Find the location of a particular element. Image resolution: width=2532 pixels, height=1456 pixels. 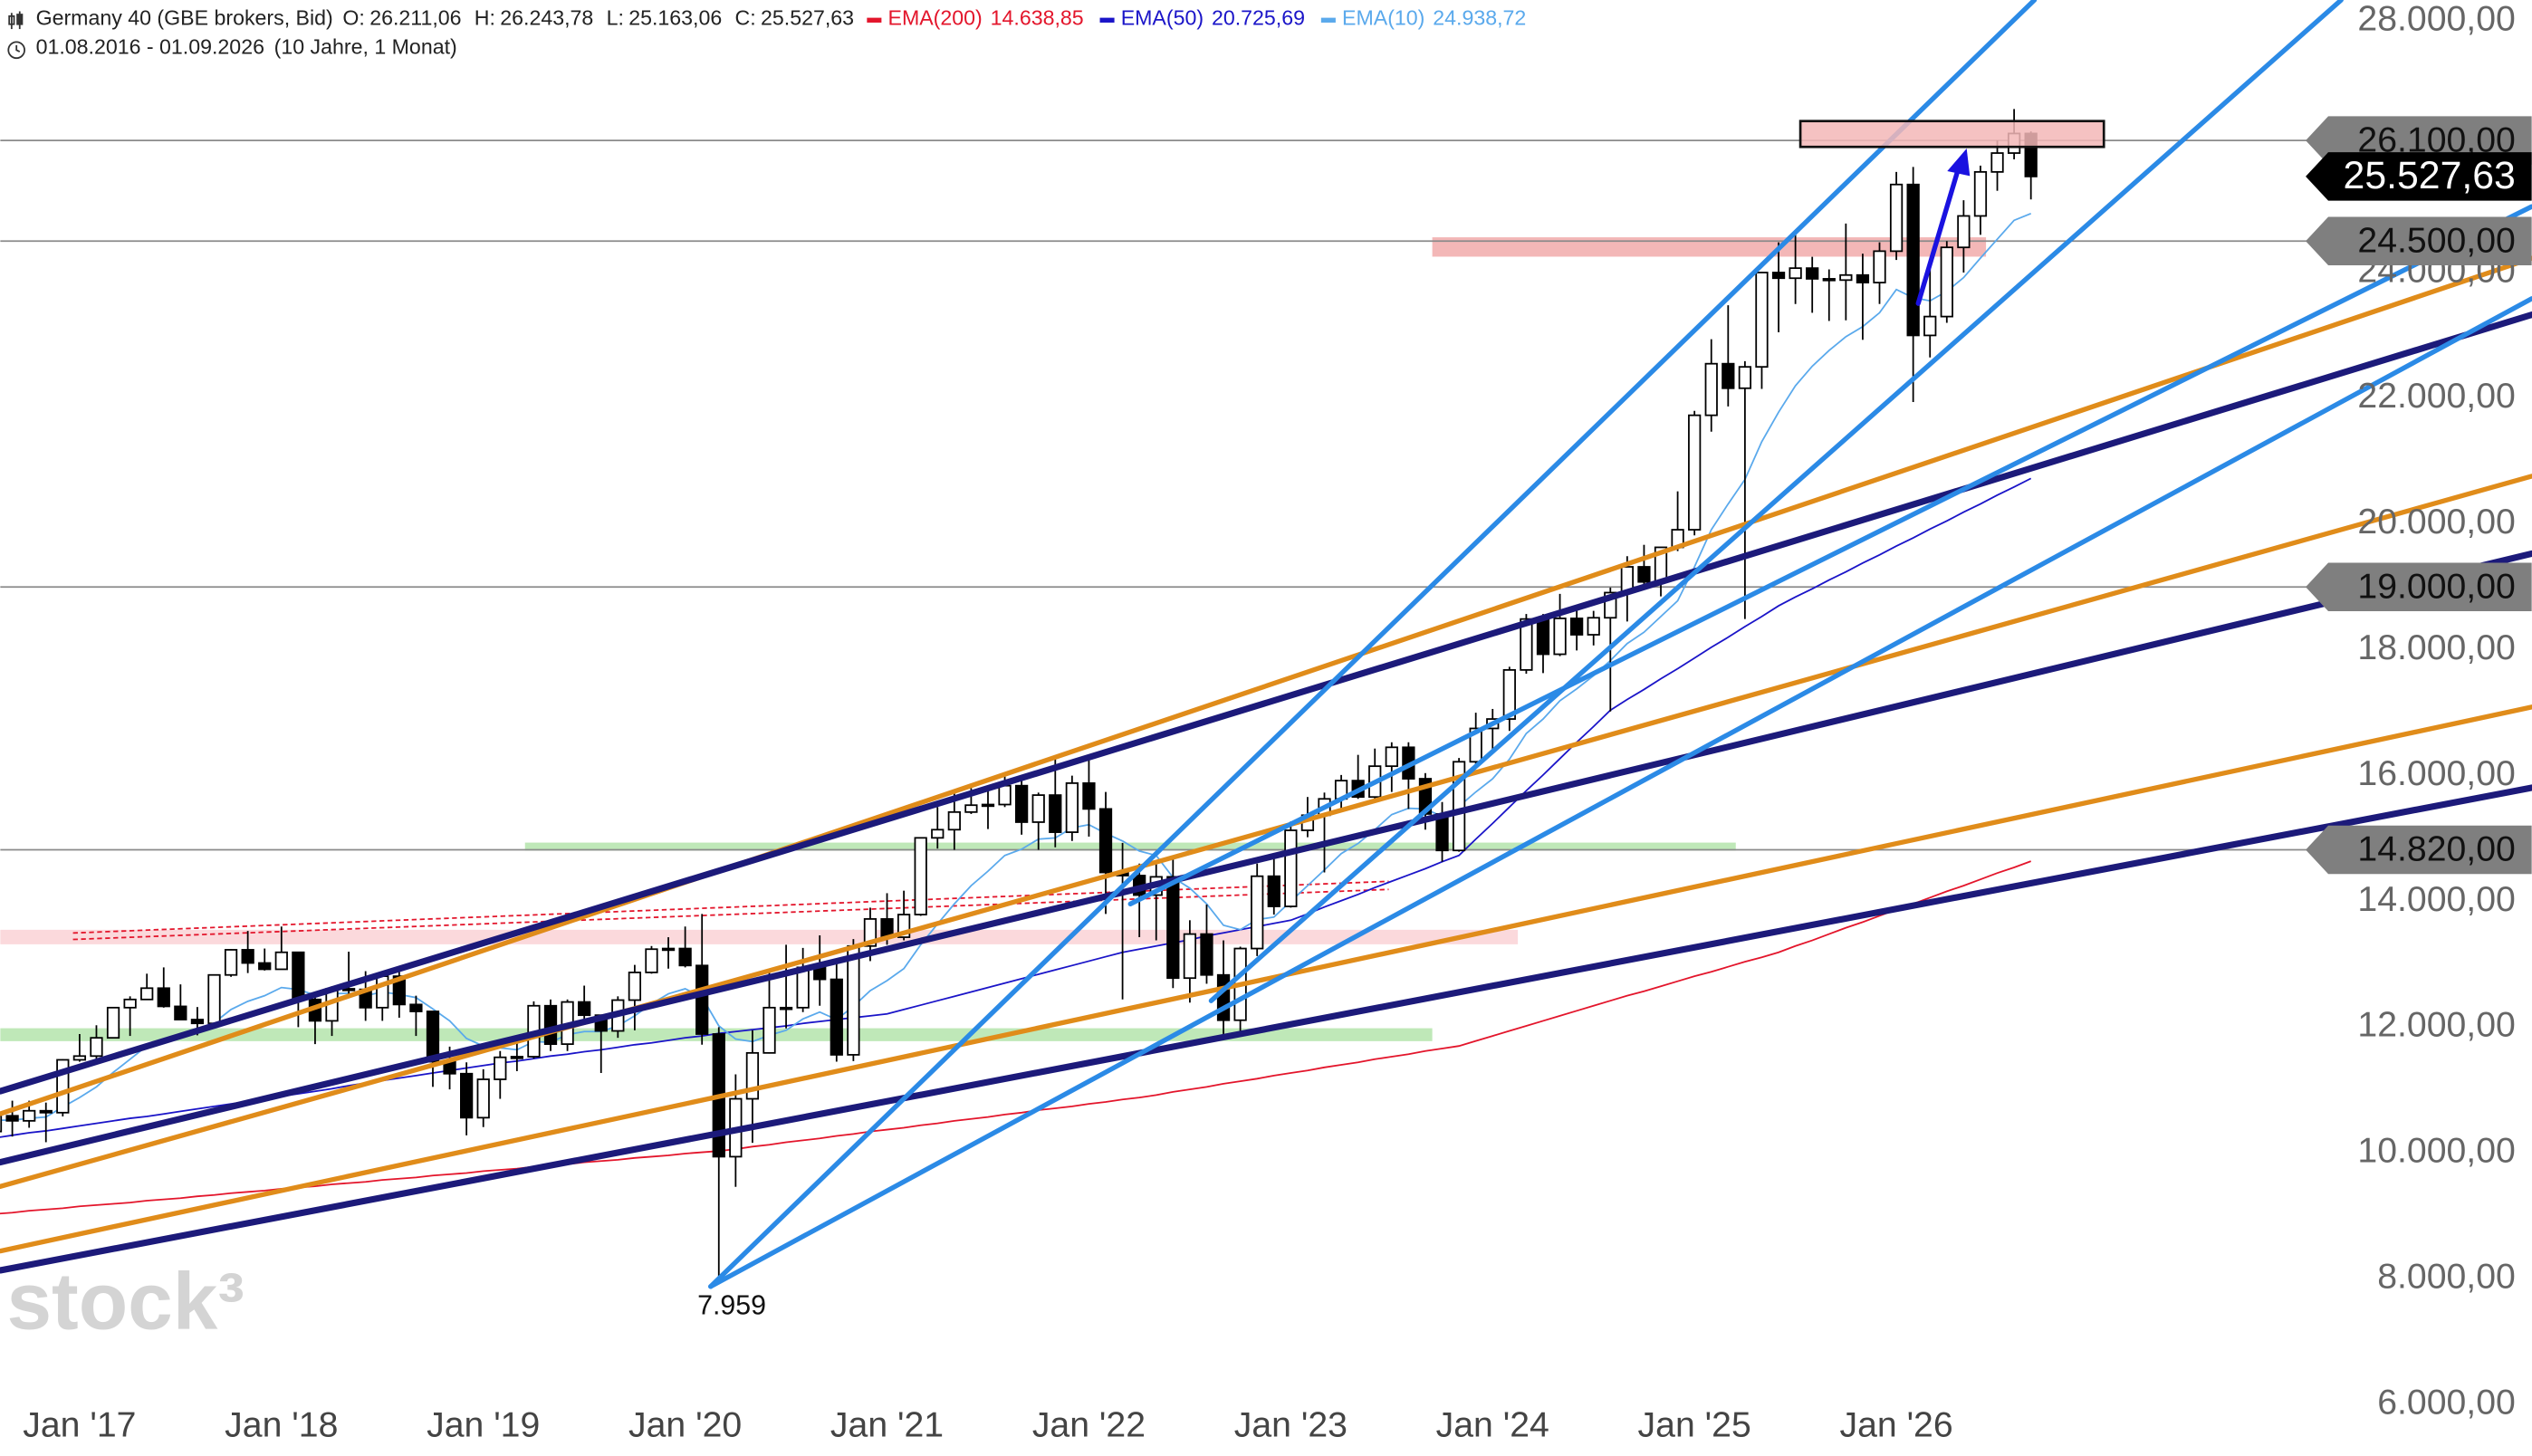

y-tick-label: 6.000,00 is located at coordinates (2446, 1402).